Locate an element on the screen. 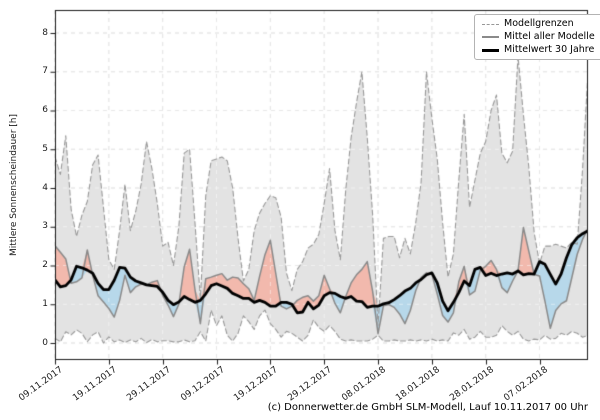 Image resolution: width=600 pixels, height=420 pixels. y-tick-label: 2 is located at coordinates (45, 265).